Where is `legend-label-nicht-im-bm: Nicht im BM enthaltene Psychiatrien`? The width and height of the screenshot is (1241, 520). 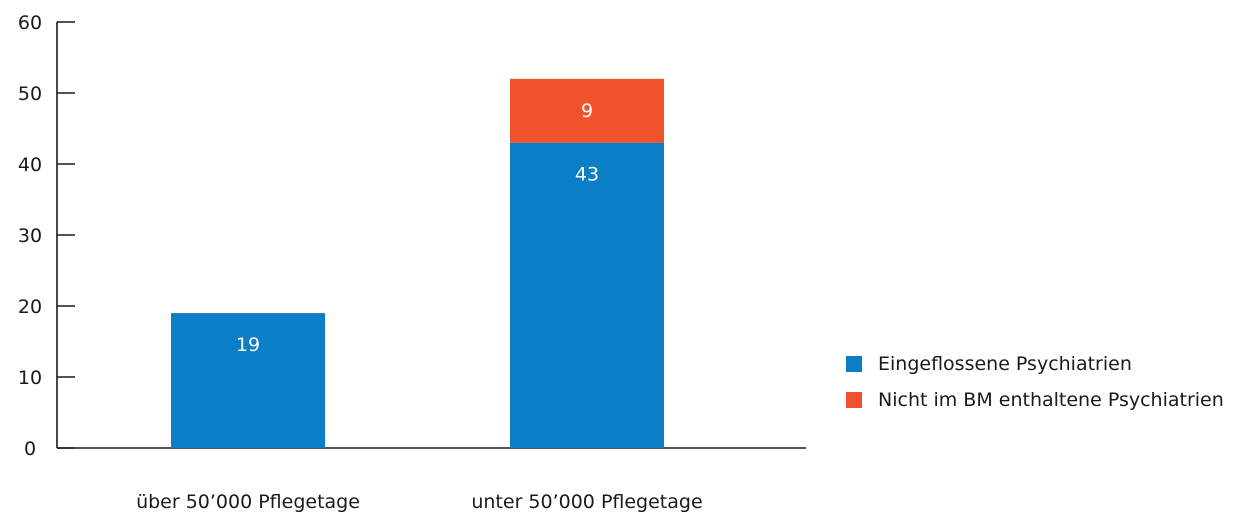
legend-label-nicht-im-bm: Nicht im BM enthaltene Psychiatrien is located at coordinates (1051, 400).